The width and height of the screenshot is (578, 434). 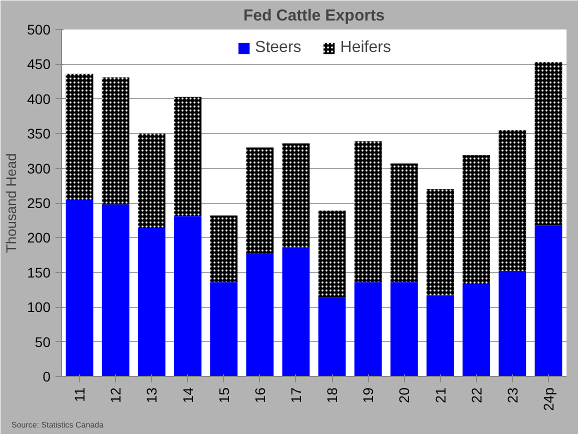 I want to click on x-tick-label: 23, so click(x=512, y=395).